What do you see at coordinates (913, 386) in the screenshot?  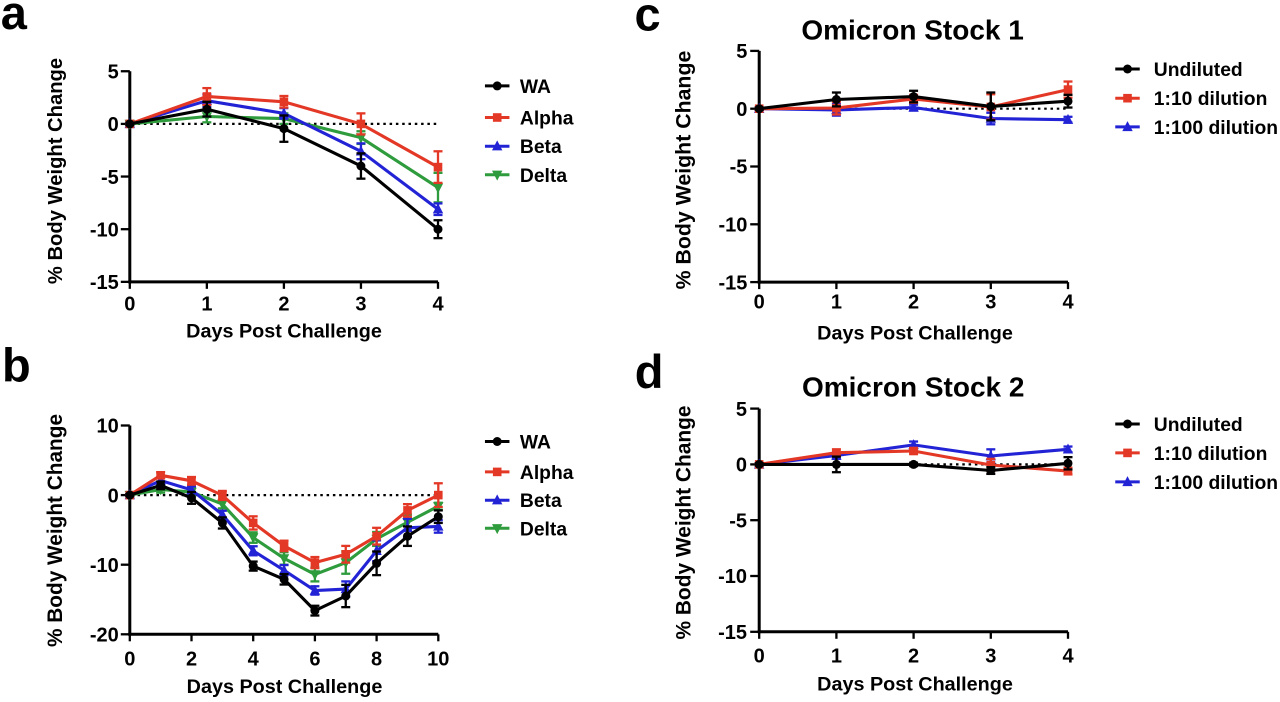 I see `svg-text: Omicron Stock 2` at bounding box center [913, 386].